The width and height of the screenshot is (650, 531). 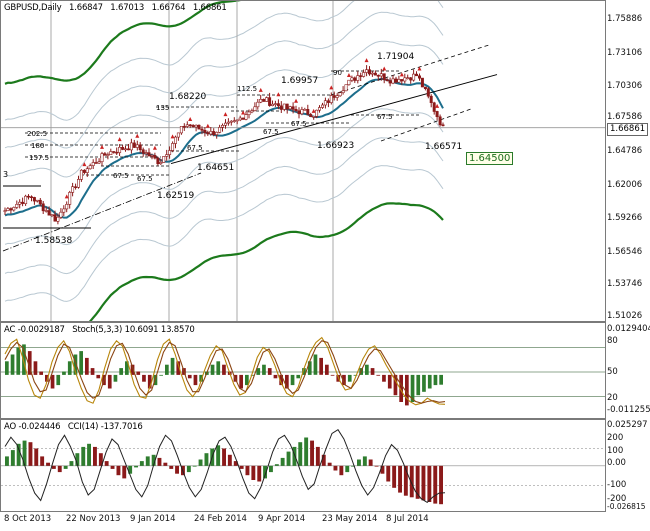 What do you see at coordinates (617, 485) in the screenshot?
I see `cci-level-neg100: -100` at bounding box center [617, 485].